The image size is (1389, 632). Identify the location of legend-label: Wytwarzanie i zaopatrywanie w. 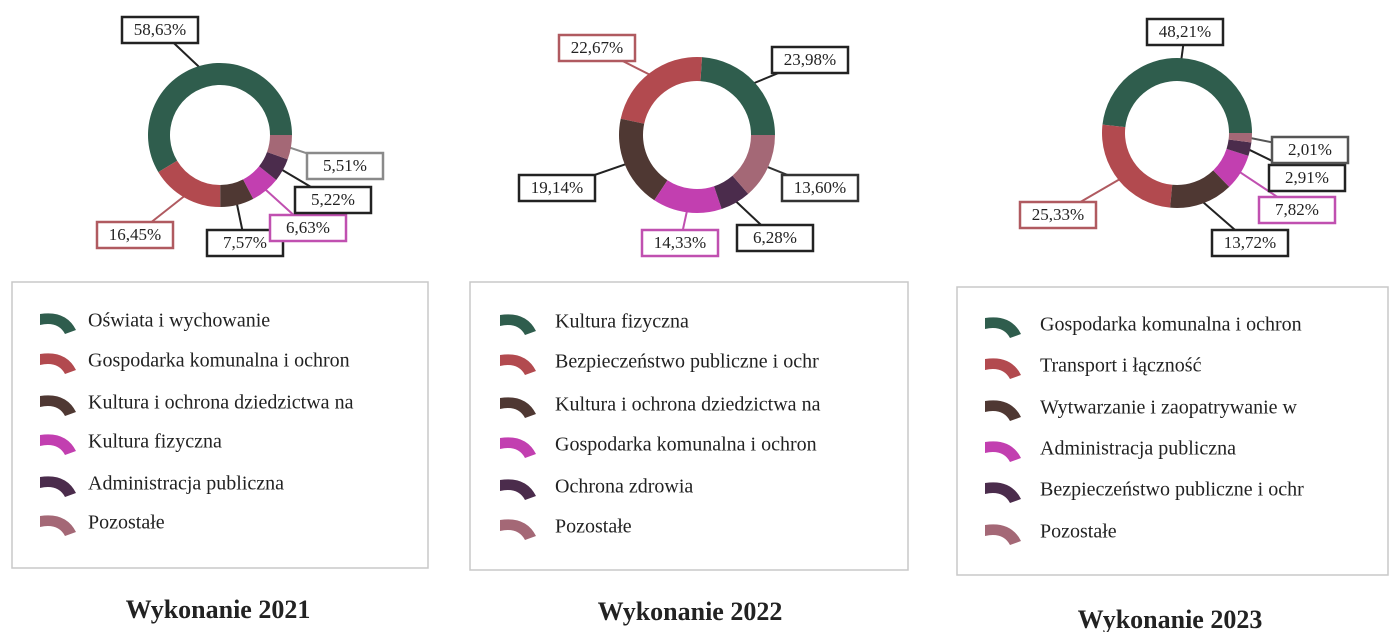
(1169, 408).